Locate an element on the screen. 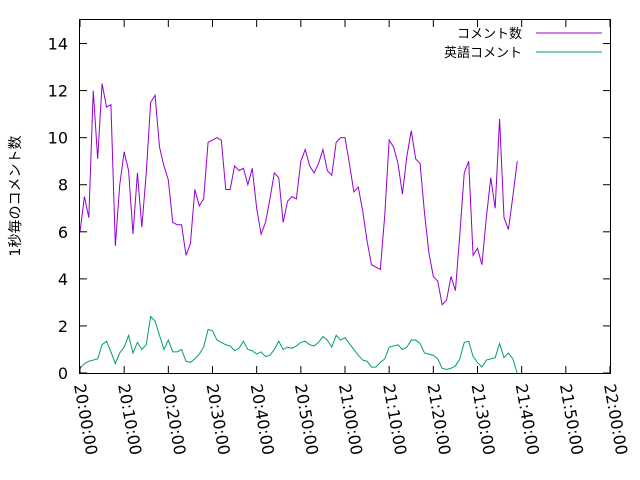 The image size is (640, 480). x-tick-label: 21:50:00 is located at coordinates (571, 419).